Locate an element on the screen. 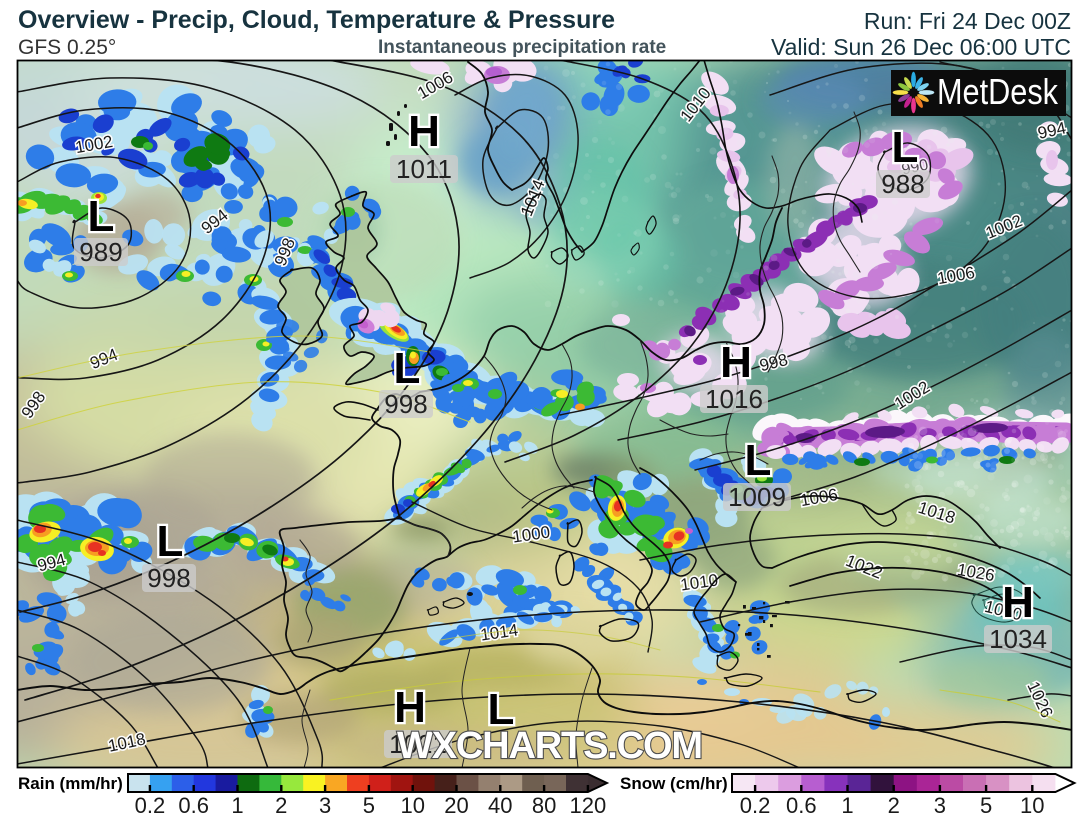  svg-text: 20 is located at coordinates (456, 805).